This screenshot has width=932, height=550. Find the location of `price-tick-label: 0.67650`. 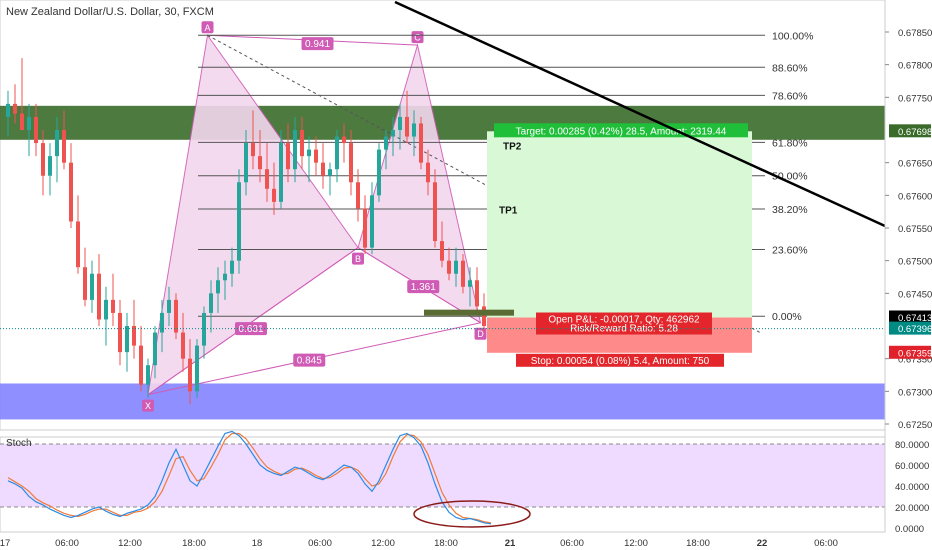

price-tick-label: 0.67650 is located at coordinates (915, 164).